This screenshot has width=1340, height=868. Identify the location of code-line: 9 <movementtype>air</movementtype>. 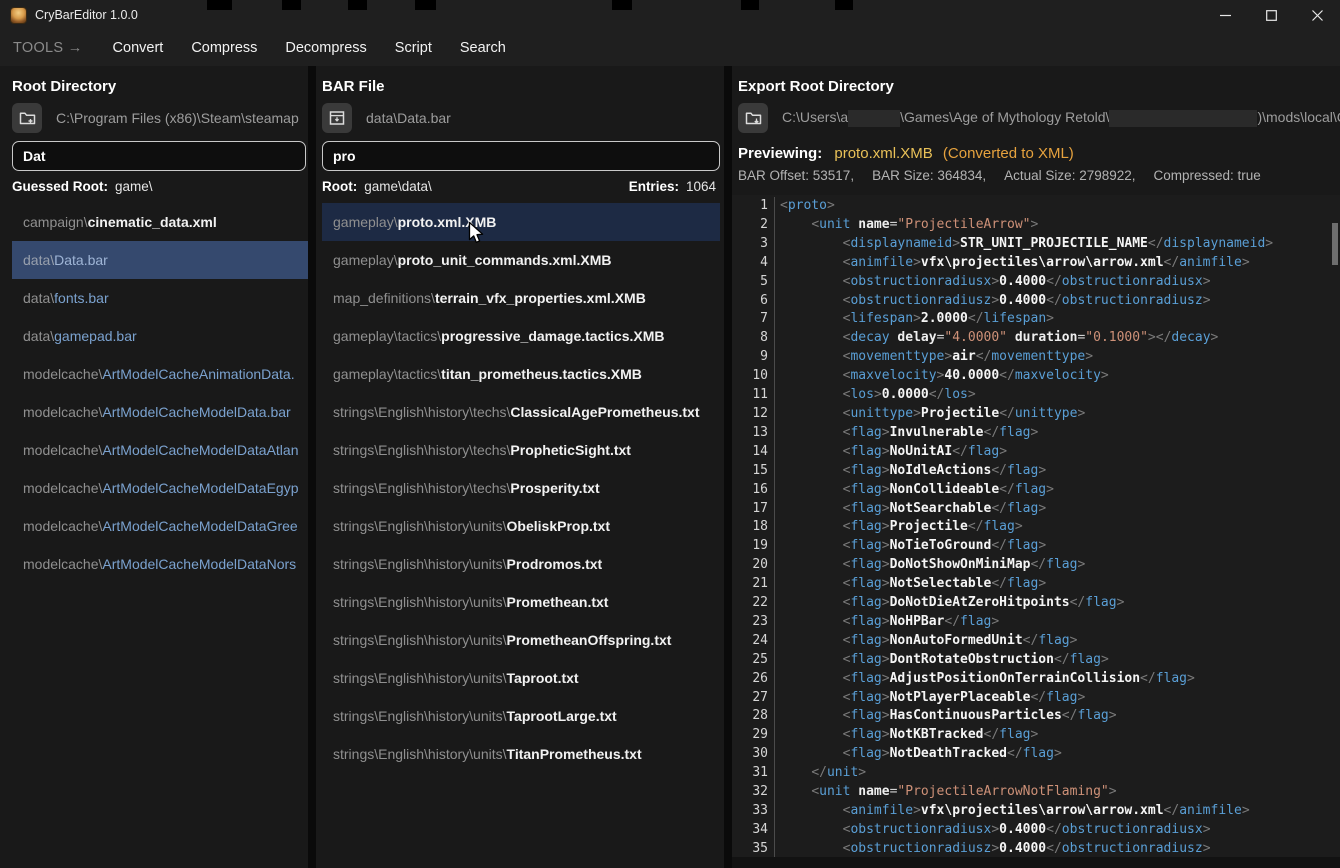
(1036, 358).